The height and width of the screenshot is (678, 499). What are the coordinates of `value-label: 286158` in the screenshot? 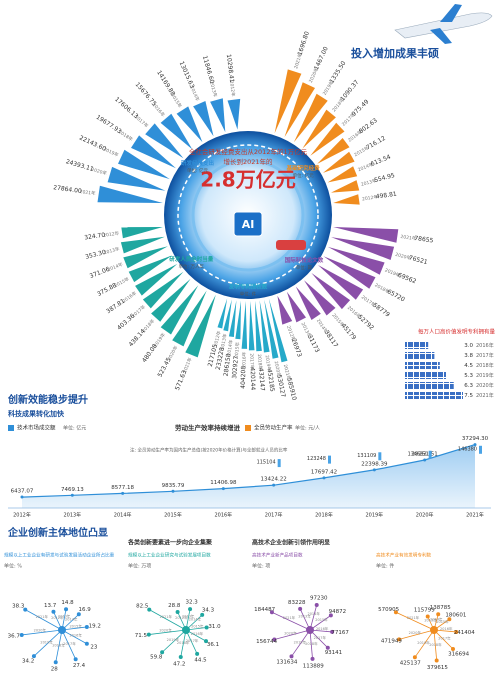 It's located at (228, 365).